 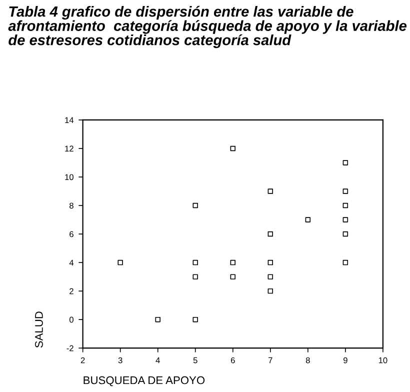 What do you see at coordinates (69, 177) in the screenshot?
I see `y-tick-label: 10` at bounding box center [69, 177].